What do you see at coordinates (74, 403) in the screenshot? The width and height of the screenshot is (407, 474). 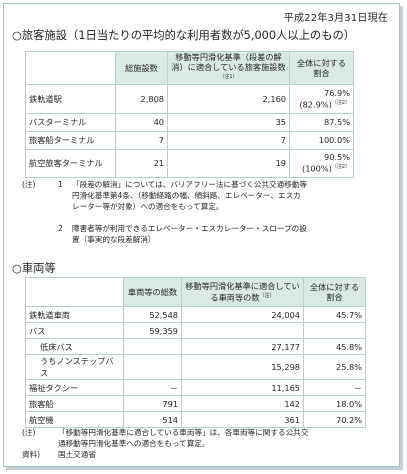 I see `row-label: 旅客船` at bounding box center [74, 403].